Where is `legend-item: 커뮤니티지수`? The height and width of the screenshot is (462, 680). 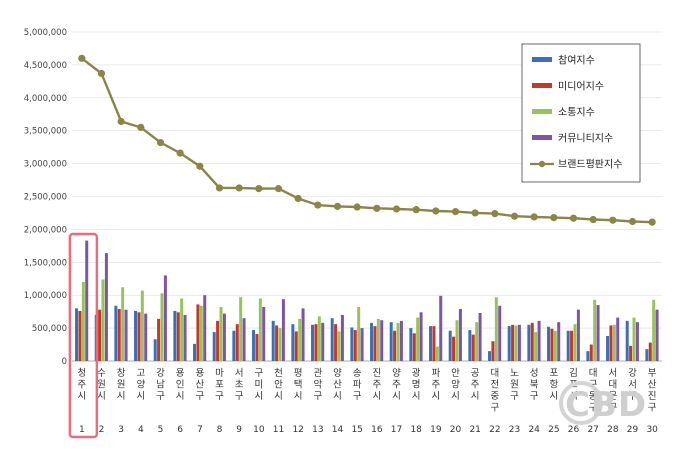
legend-item: 커뮤니티지수 is located at coordinates (572, 139).